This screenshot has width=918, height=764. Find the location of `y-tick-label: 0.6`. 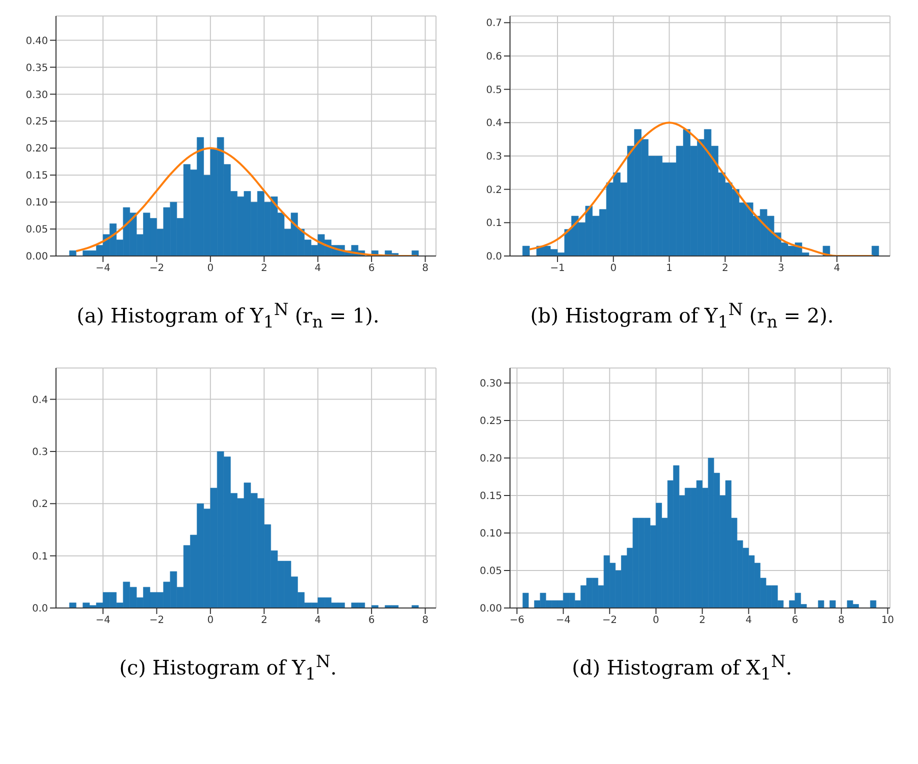

y-tick-label: 0.6 is located at coordinates (494, 57).